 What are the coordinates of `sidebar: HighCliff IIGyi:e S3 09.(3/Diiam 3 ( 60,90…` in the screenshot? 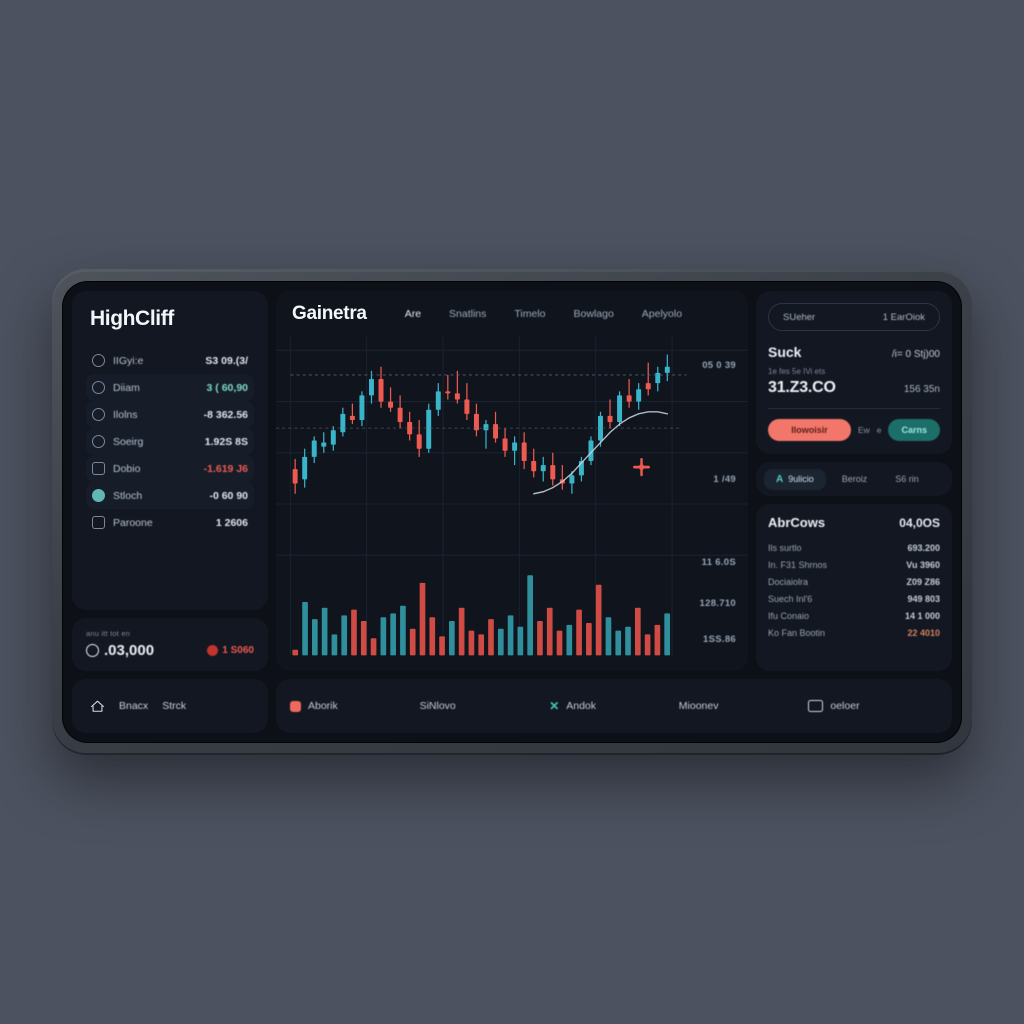 It's located at (170, 481).